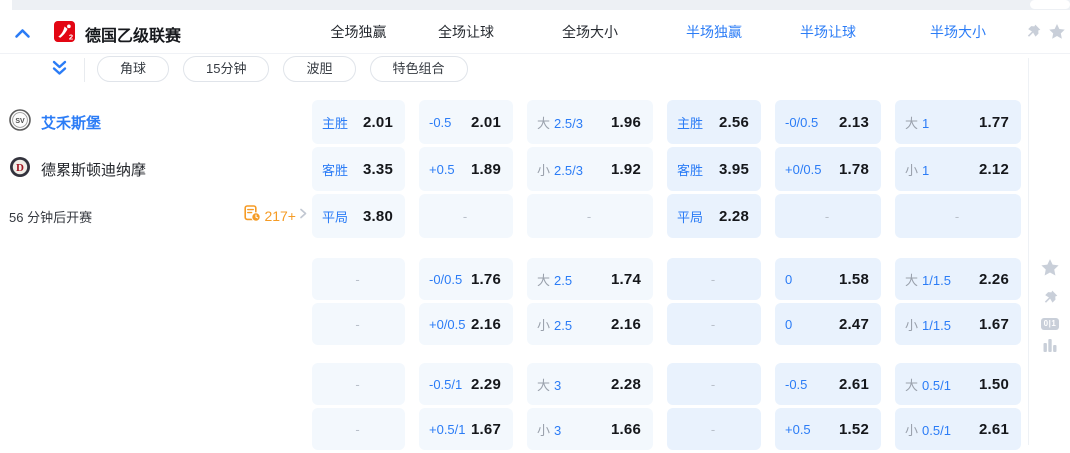  I want to click on odds-cell: 平局 2.28, so click(714, 216).